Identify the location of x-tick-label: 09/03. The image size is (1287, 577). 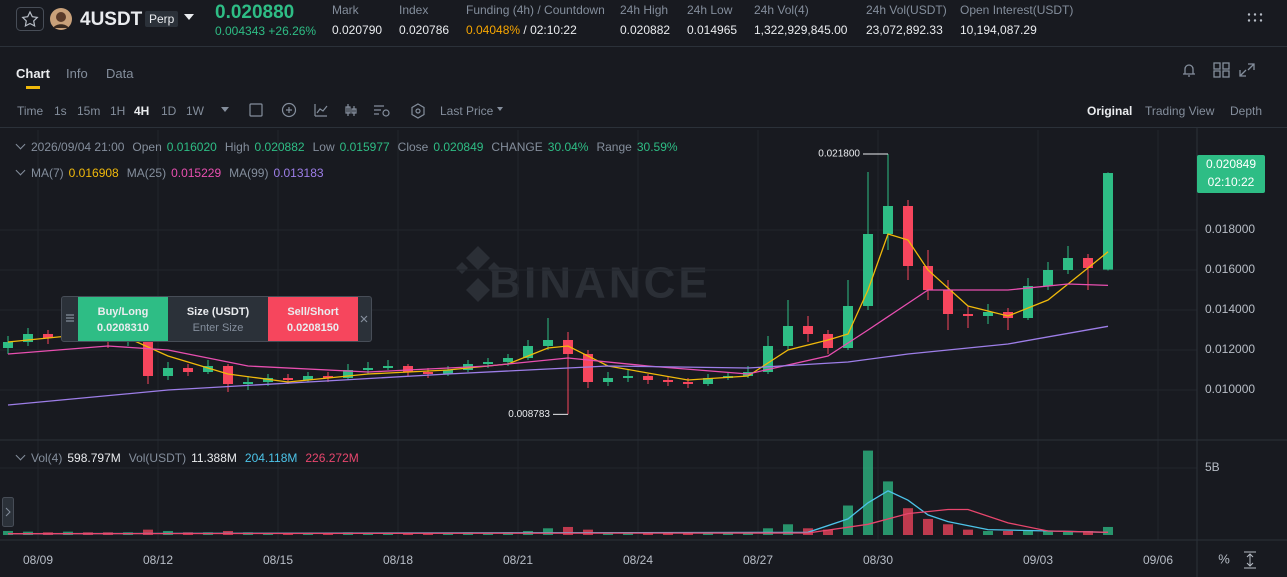
(1038, 560).